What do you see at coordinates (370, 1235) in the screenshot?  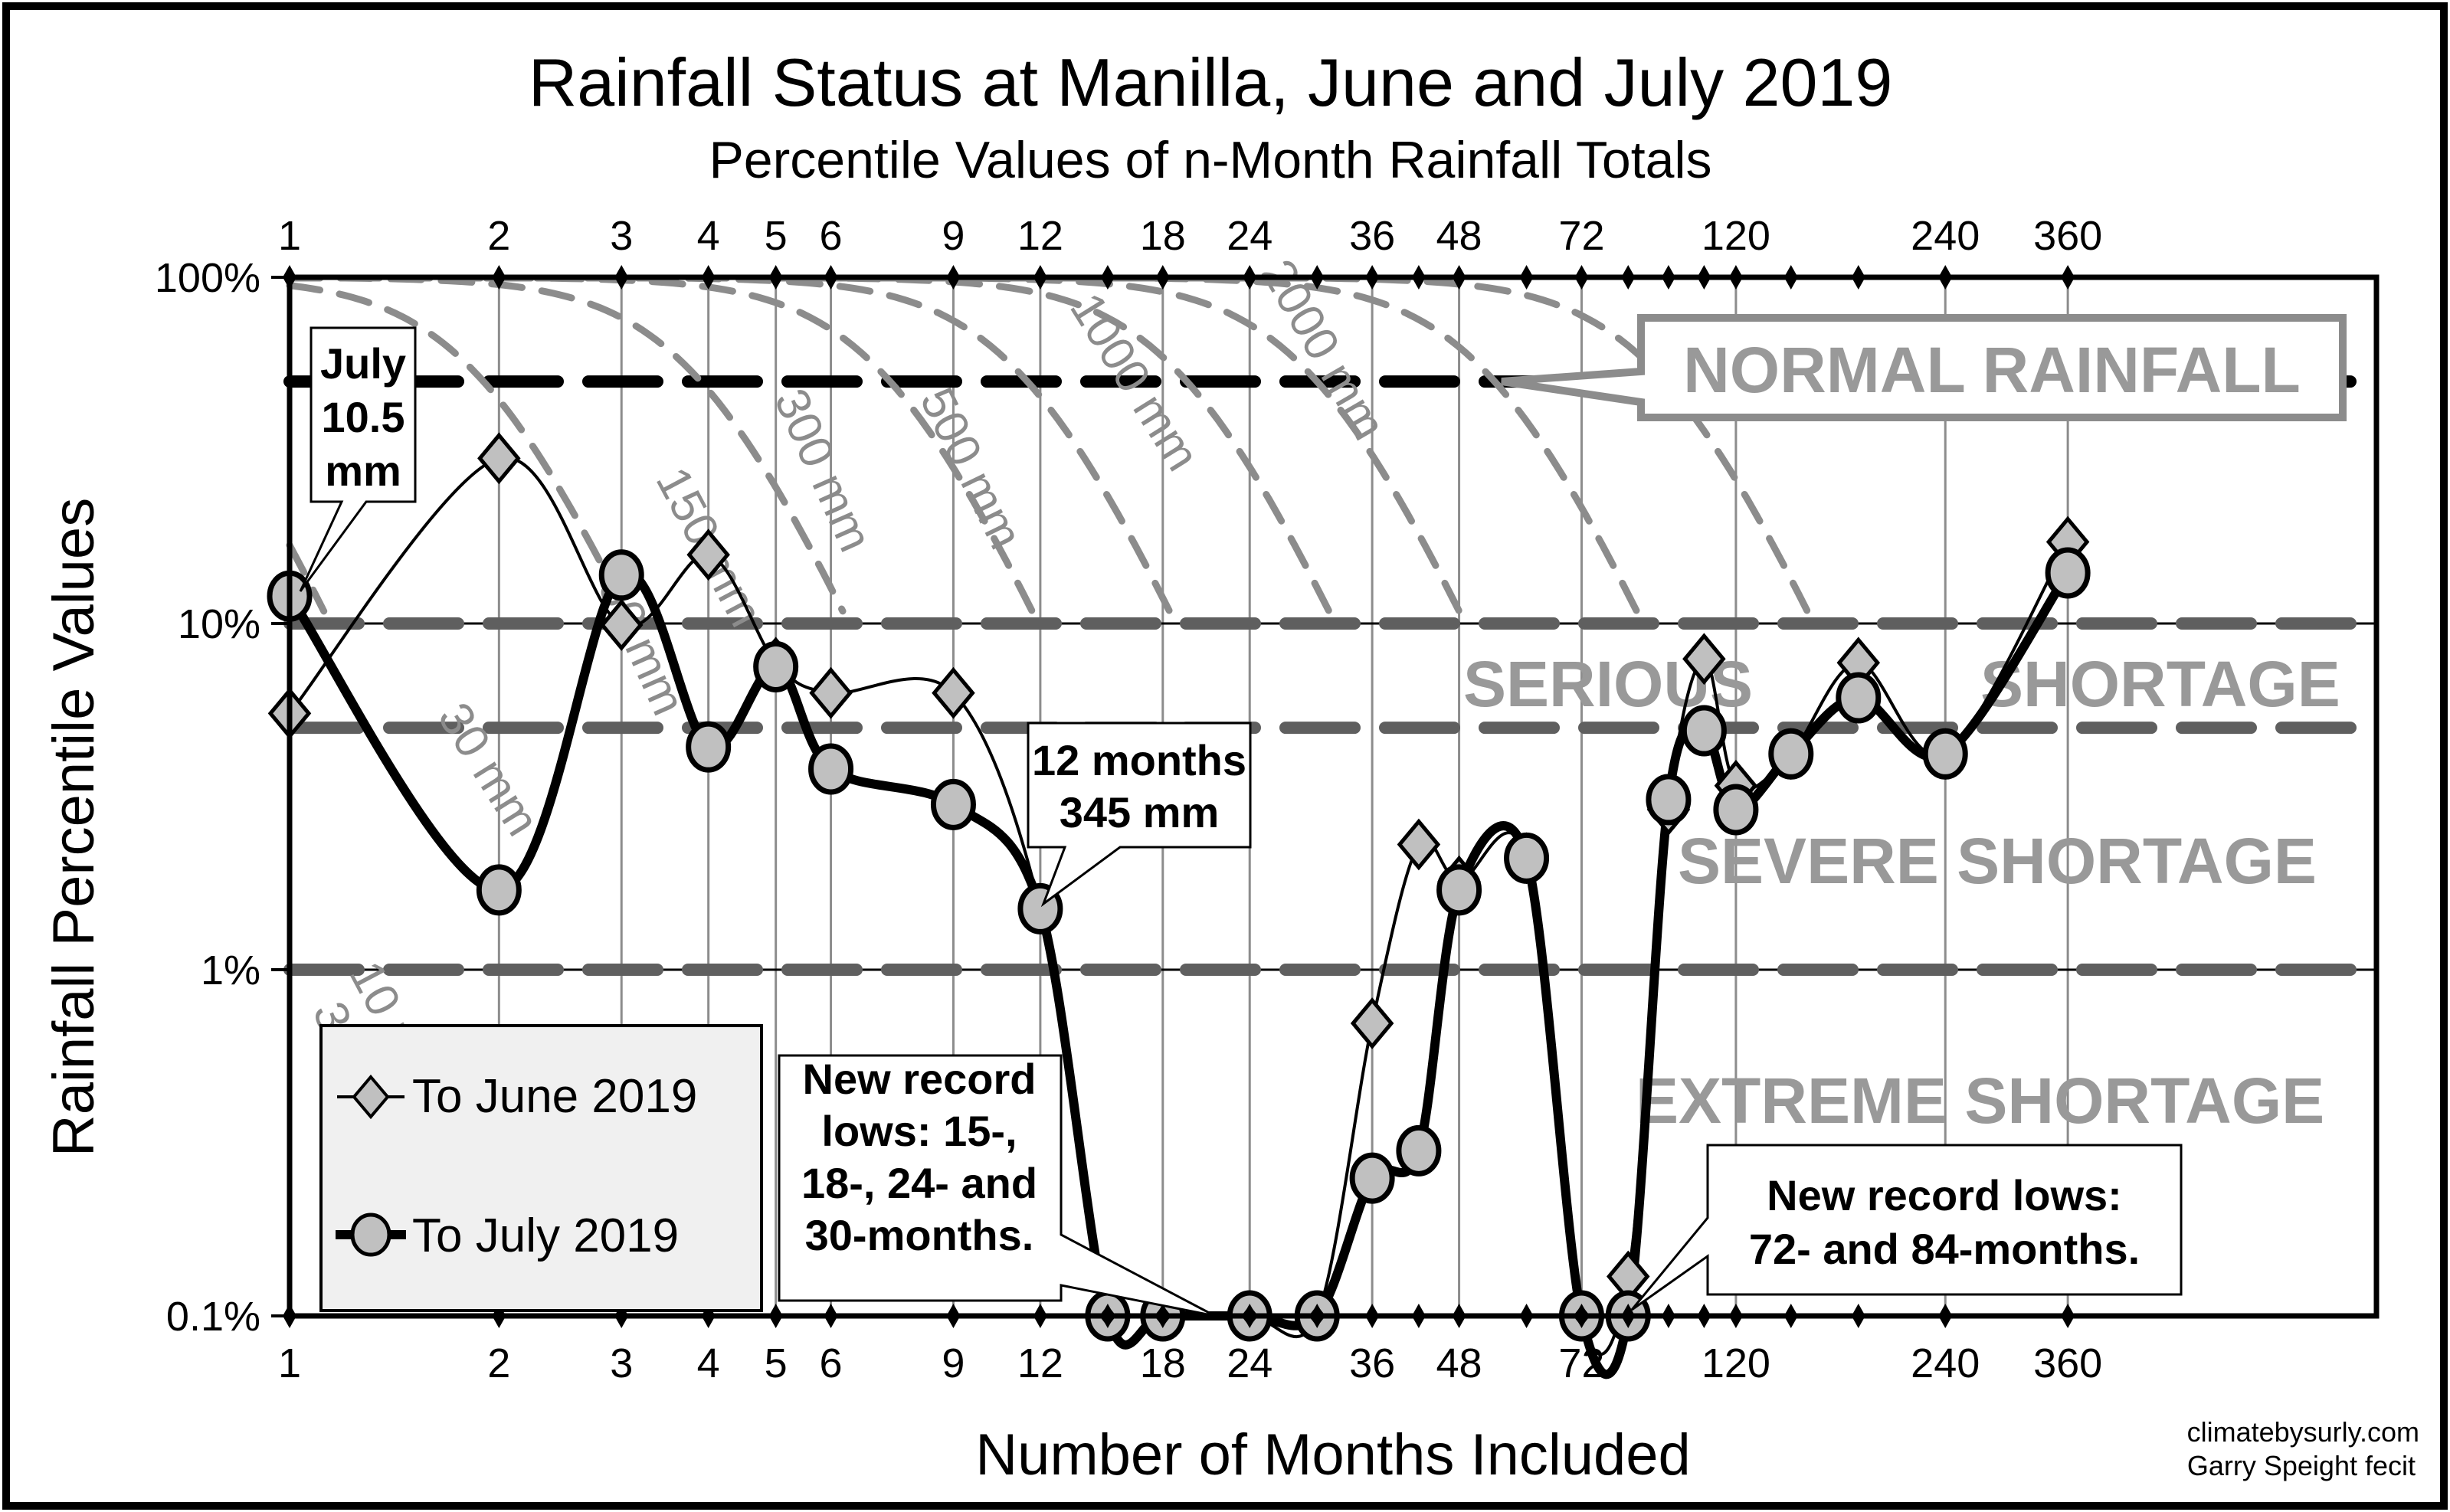 I see `circle-marker-icon` at bounding box center [370, 1235].